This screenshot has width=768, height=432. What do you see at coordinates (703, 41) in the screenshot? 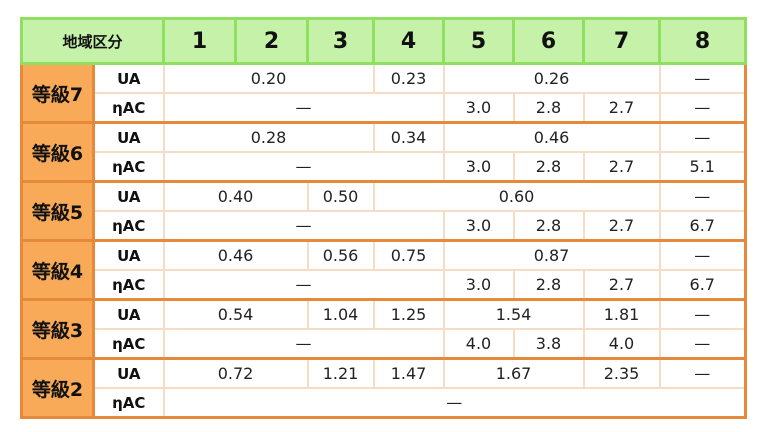
I see `region-header: 8` at bounding box center [703, 41].